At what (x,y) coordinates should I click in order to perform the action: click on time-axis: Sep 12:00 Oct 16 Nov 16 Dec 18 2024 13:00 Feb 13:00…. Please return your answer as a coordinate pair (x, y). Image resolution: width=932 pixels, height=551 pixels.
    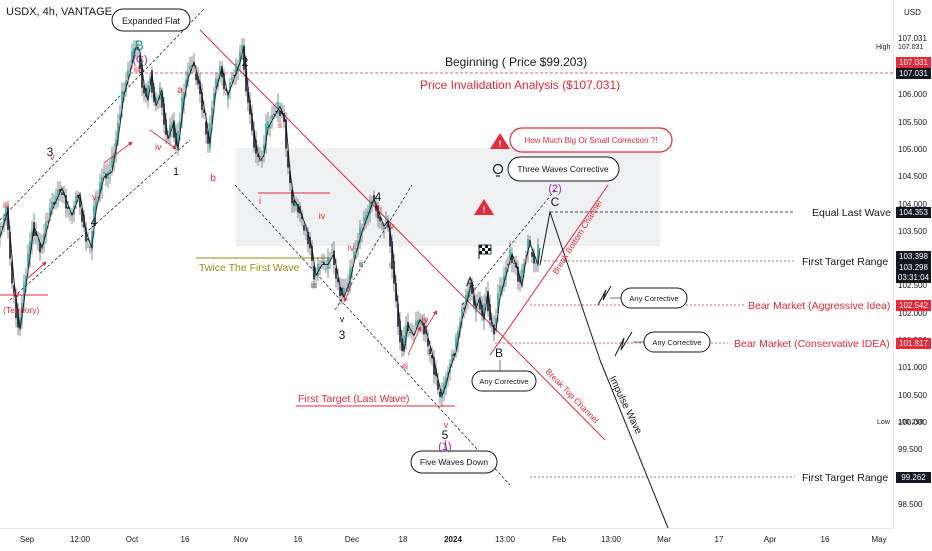
    Looking at the image, I should click on (446, 539).